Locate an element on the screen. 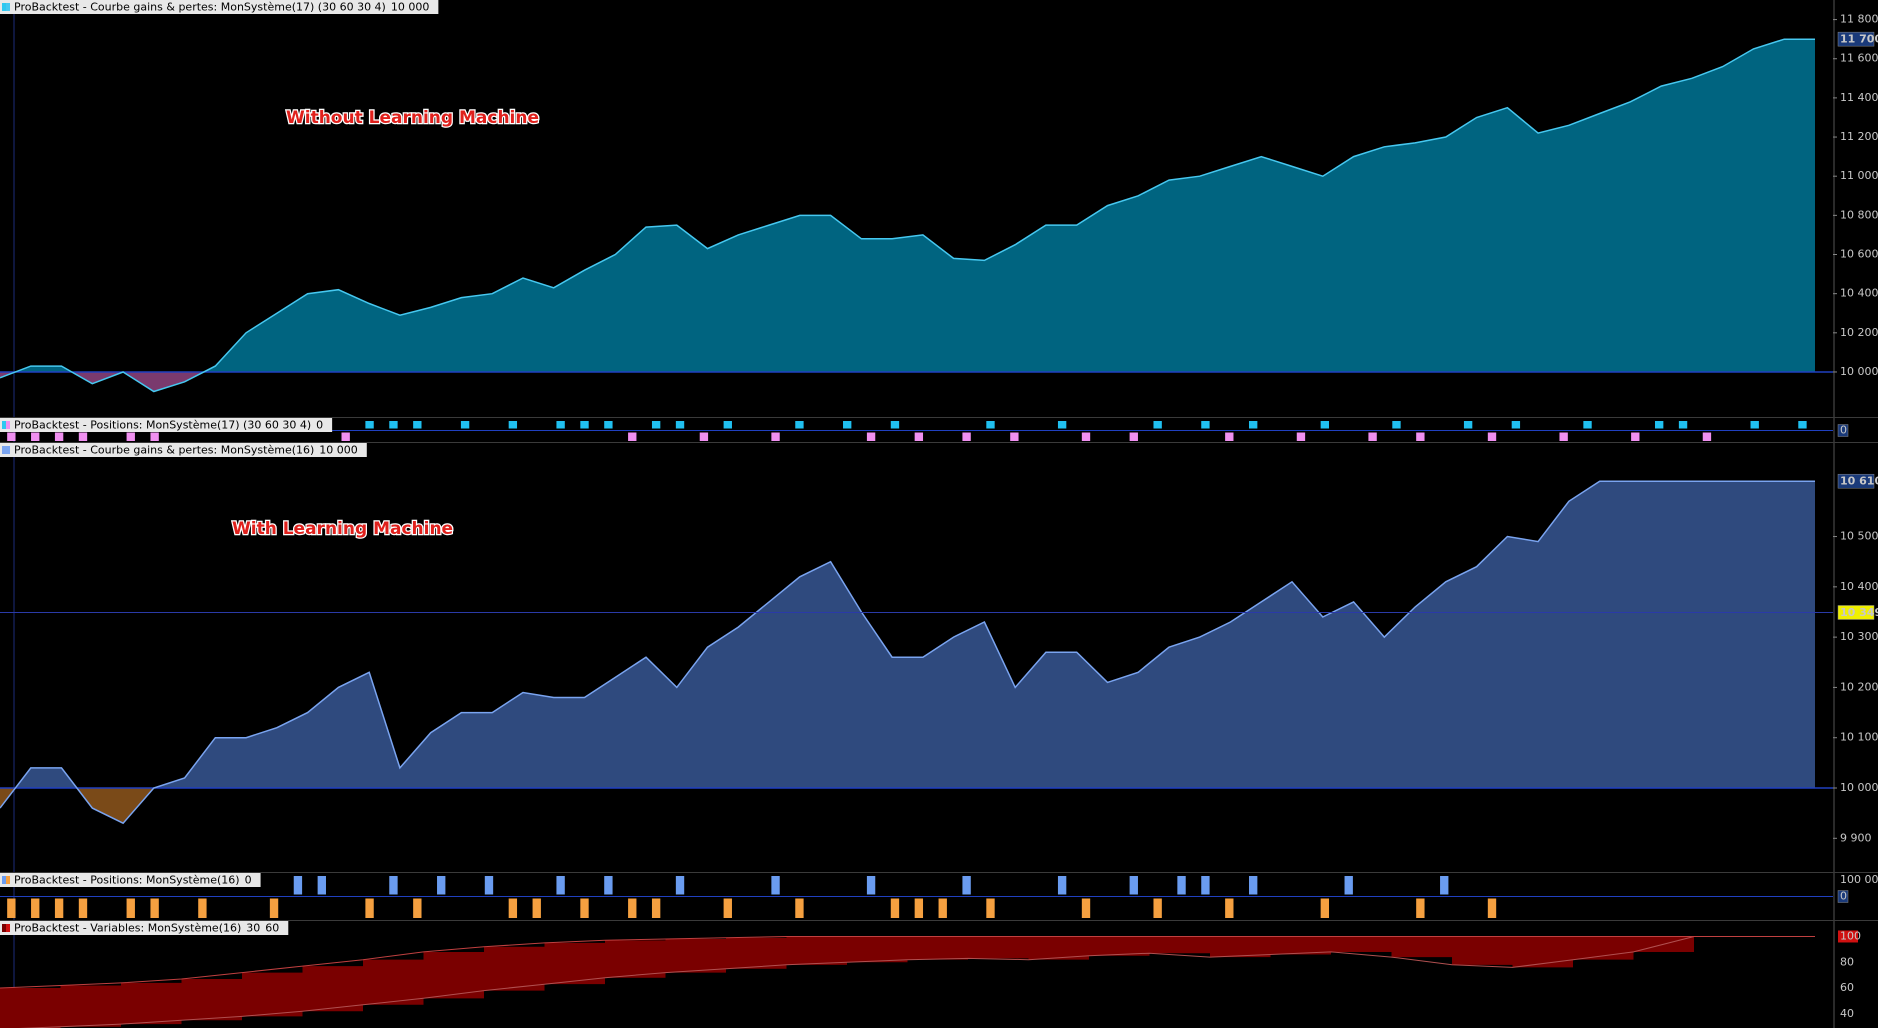 This screenshot has width=1878, height=1028. value-marker-label: 11 700 is located at coordinates (1859, 39).